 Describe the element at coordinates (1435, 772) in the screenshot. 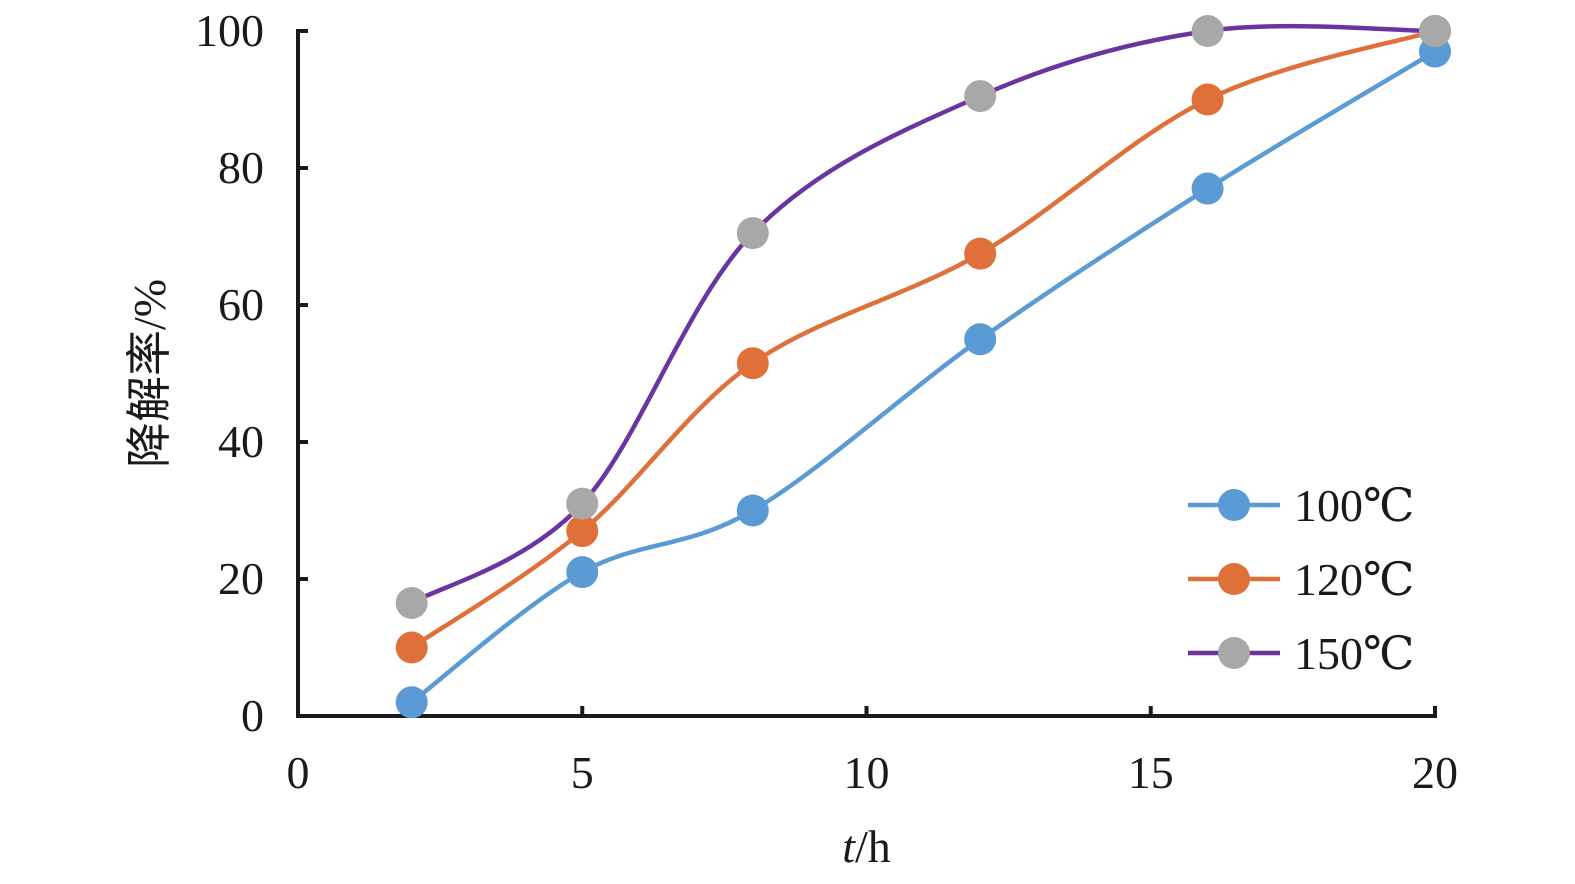

I see `x-tick-label: 20` at that location.